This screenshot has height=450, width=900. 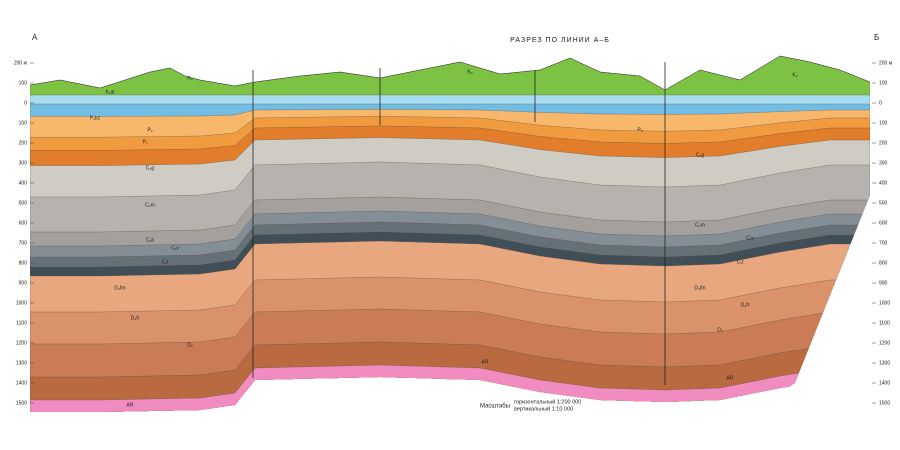 What do you see at coordinates (495, 407) in the screenshot?
I see `scale-label: Масштабы` at bounding box center [495, 407].